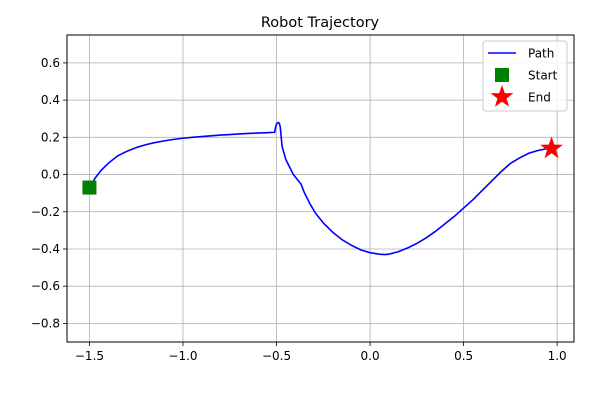 Image resolution: width=600 pixels, height=400 pixels. I want to click on chart-title: Robot Trajectory, so click(320, 23).